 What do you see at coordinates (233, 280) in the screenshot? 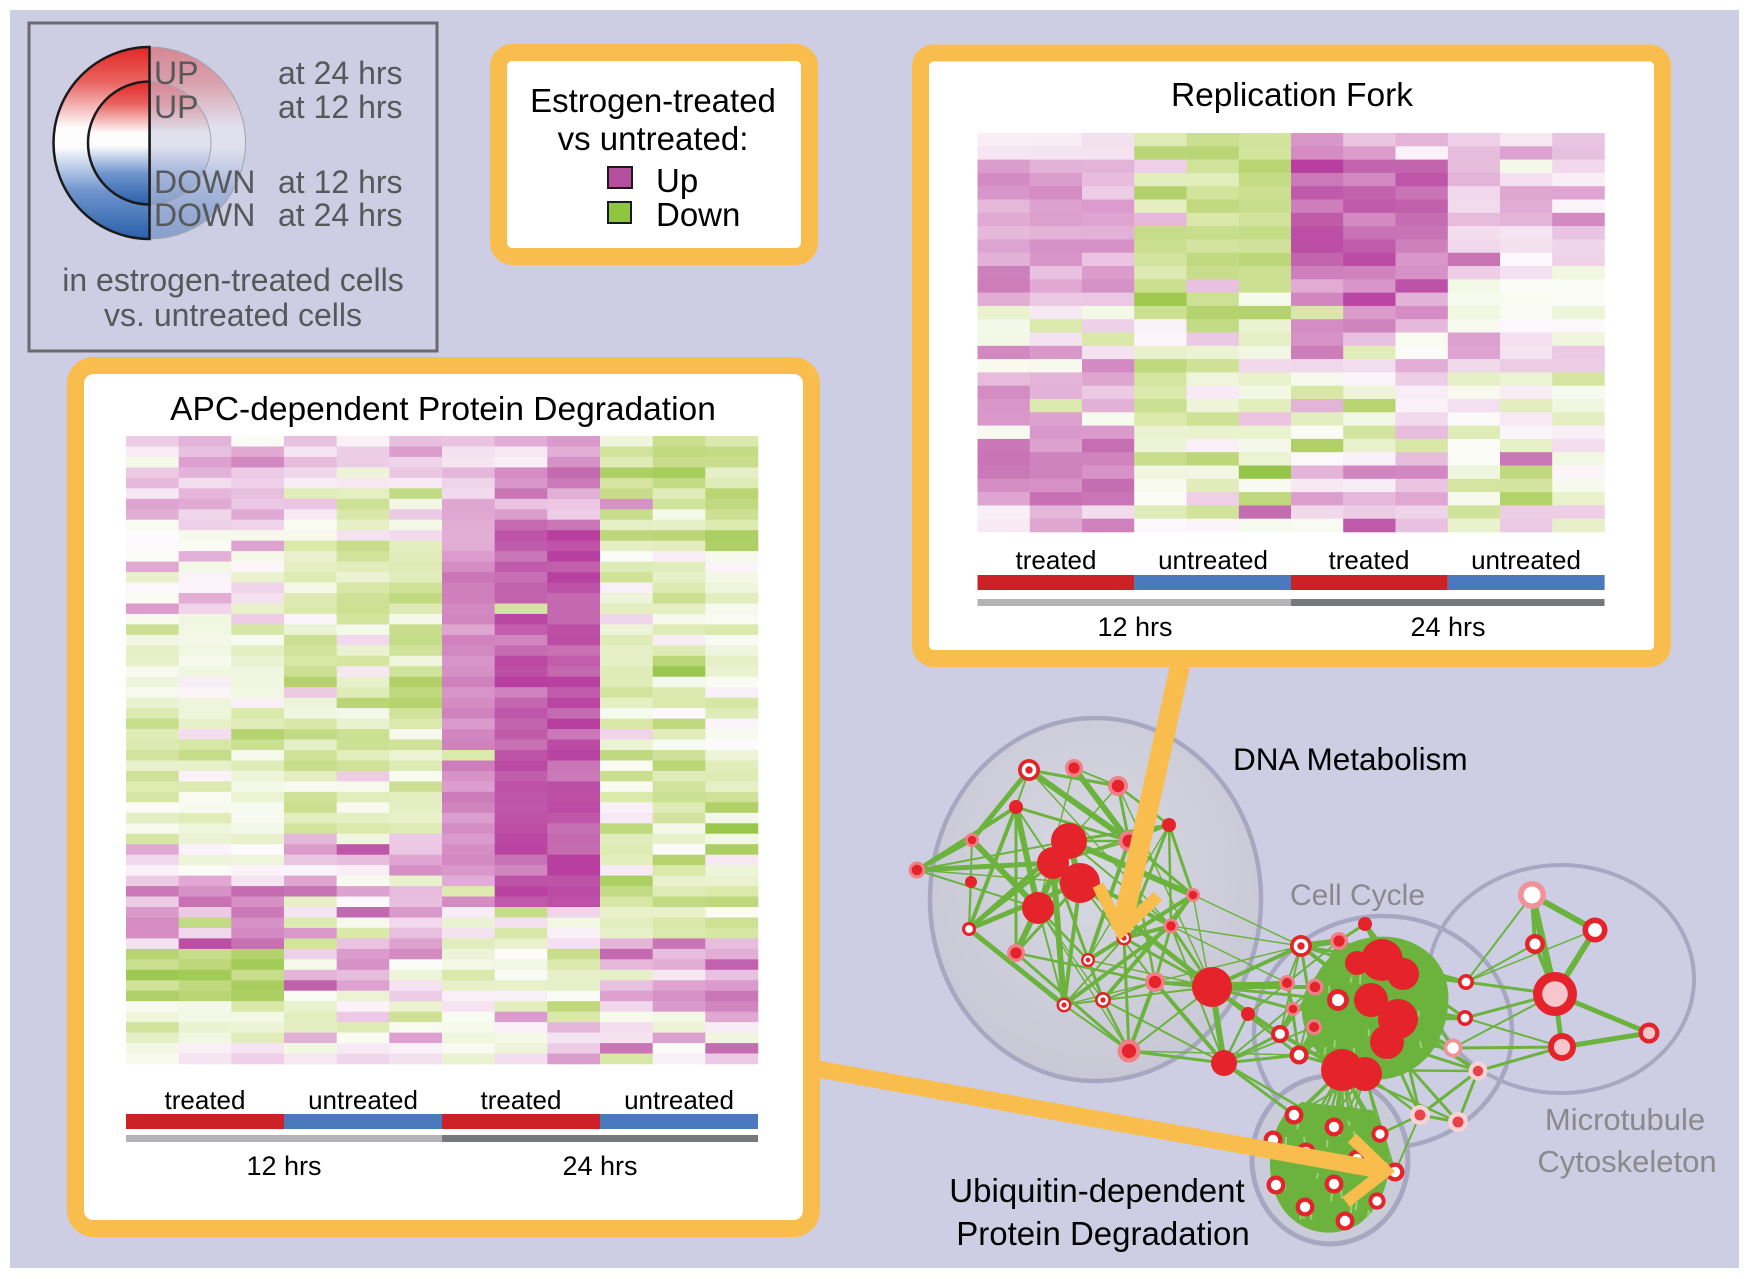
I see `svg-text: in estrogen-treated cells` at bounding box center [233, 280].